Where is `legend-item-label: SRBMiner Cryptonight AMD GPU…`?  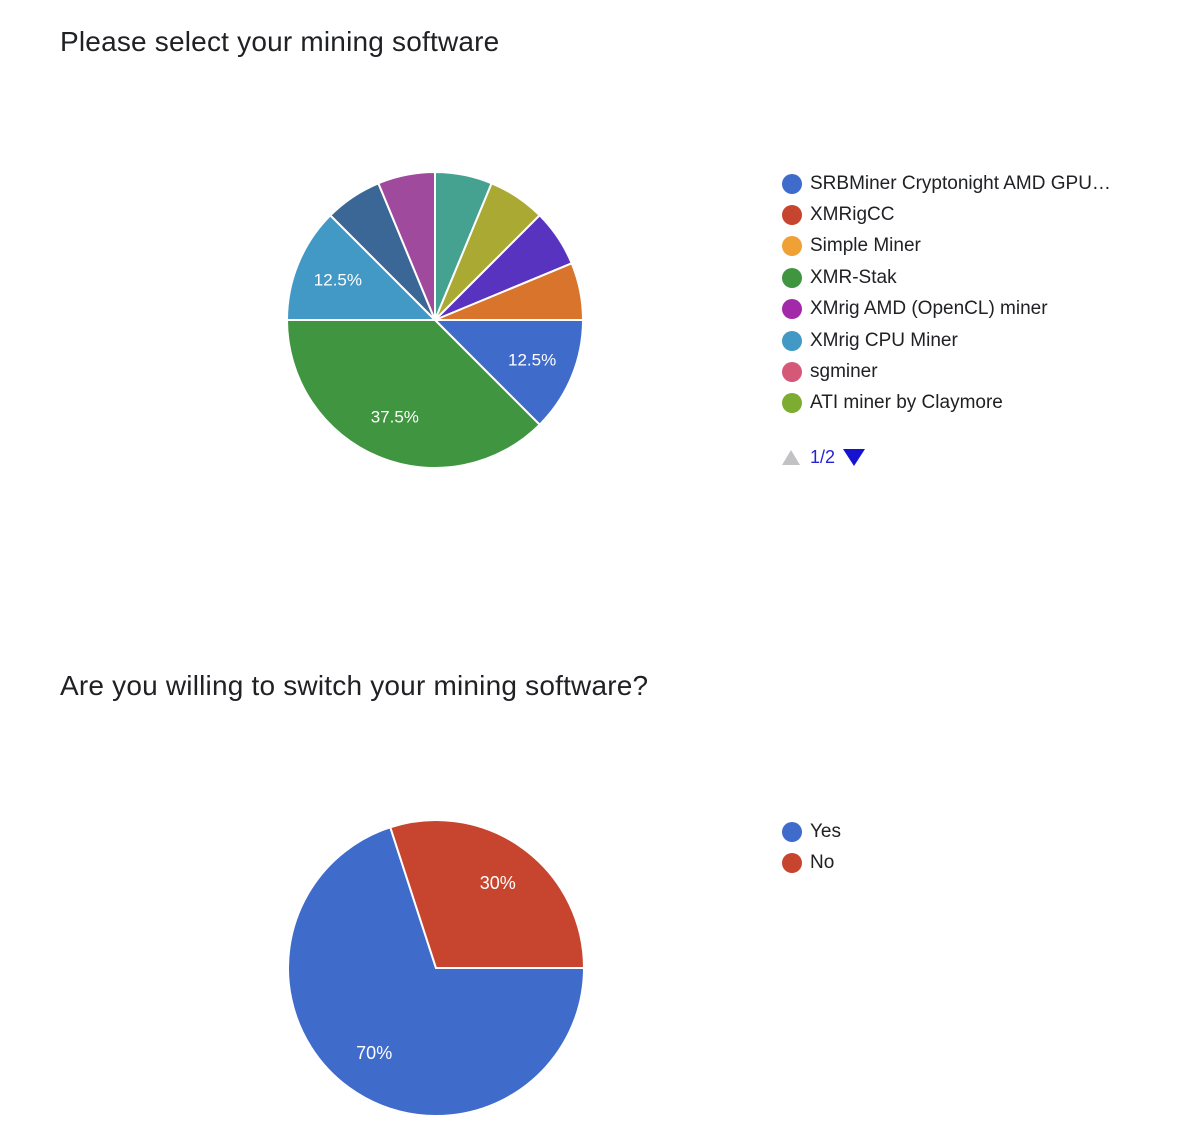
legend-item-label: SRBMiner Cryptonight AMD GPU… is located at coordinates (960, 183).